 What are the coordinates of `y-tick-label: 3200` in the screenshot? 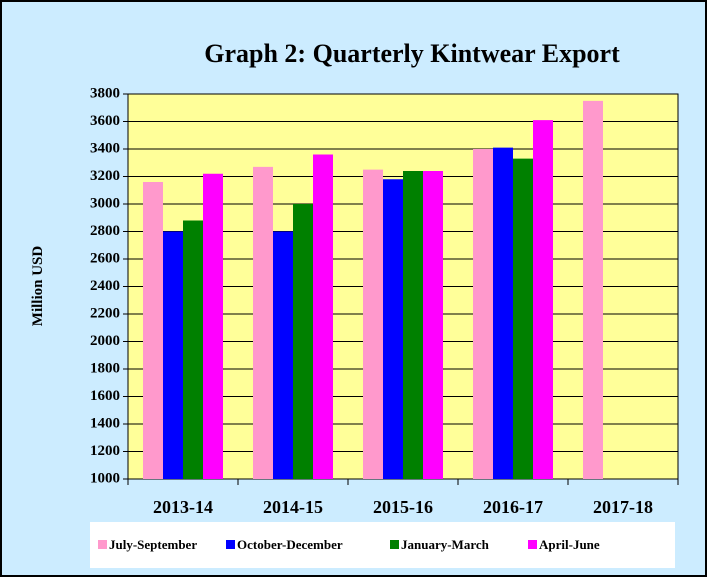 It's located at (105, 176).